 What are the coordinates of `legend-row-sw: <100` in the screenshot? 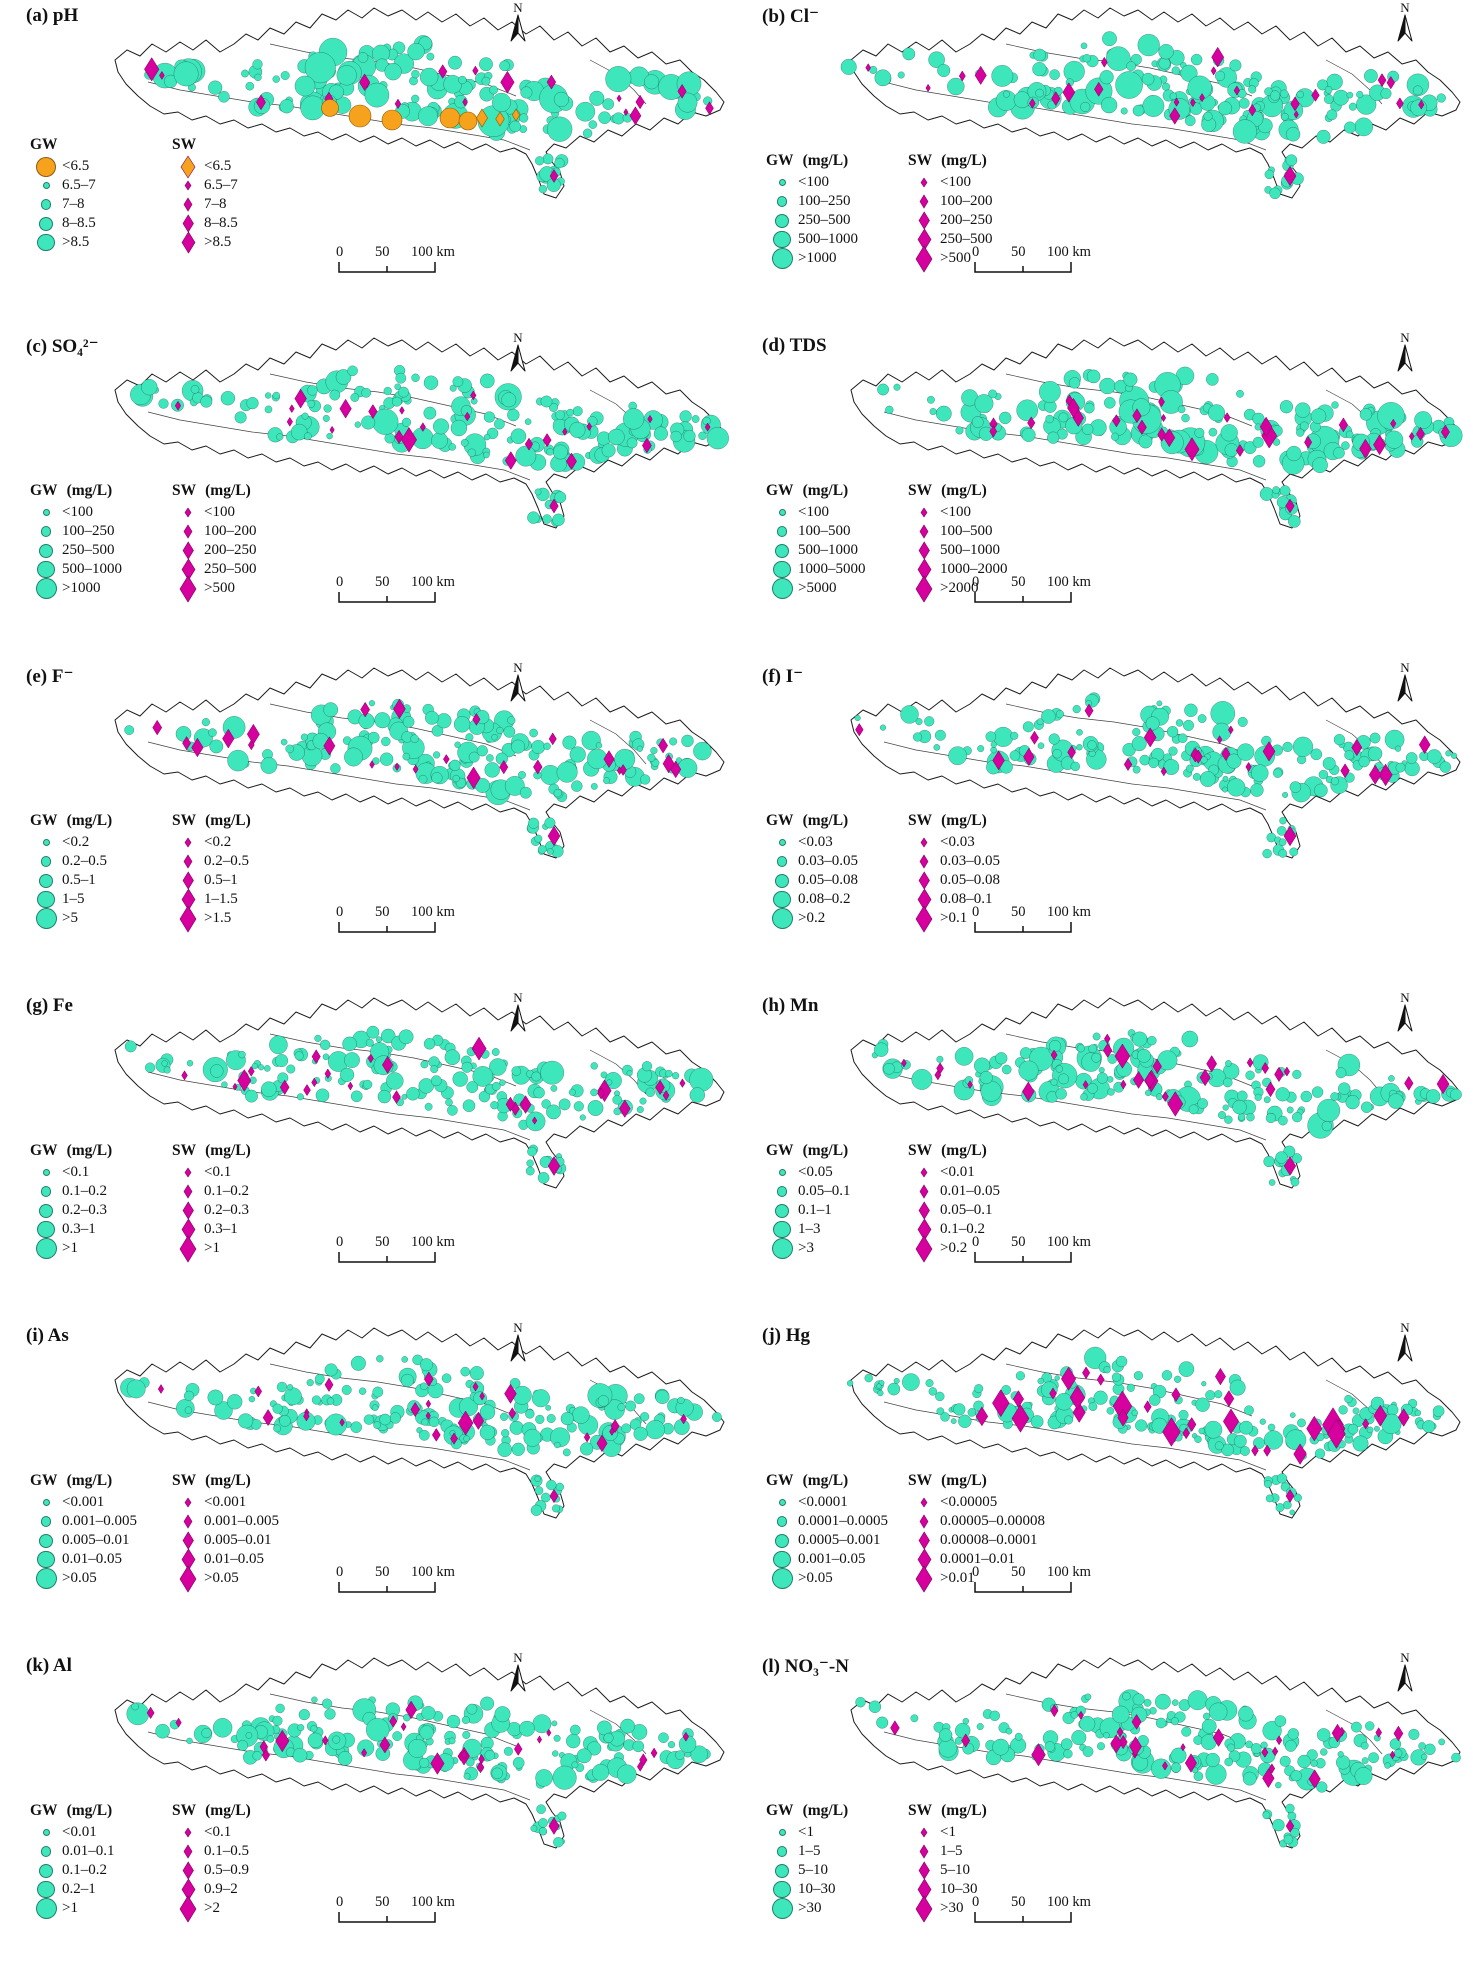 It's located at (243, 512).